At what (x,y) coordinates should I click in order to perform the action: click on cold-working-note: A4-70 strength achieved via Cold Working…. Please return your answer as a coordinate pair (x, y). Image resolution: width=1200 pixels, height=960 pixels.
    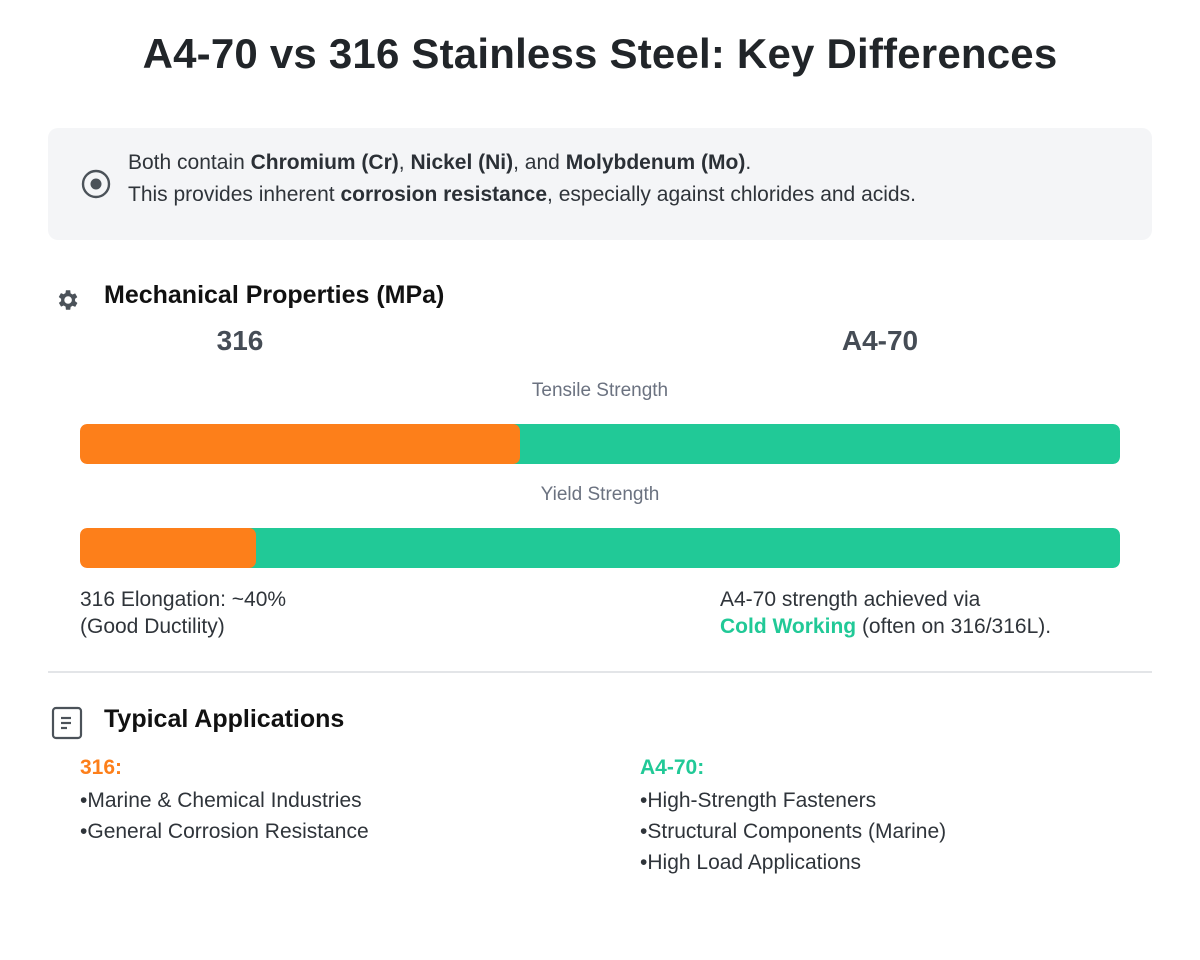
    Looking at the image, I should click on (886, 613).